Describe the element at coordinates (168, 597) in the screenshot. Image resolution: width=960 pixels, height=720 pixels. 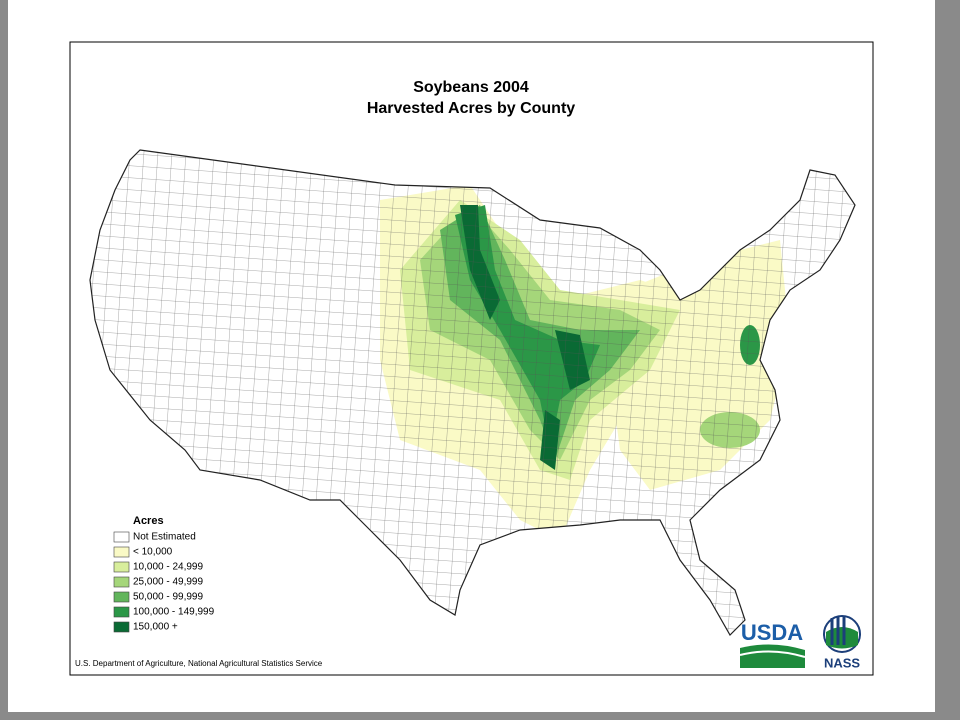
I see `legend-label: 50,000 - 99,999` at that location.